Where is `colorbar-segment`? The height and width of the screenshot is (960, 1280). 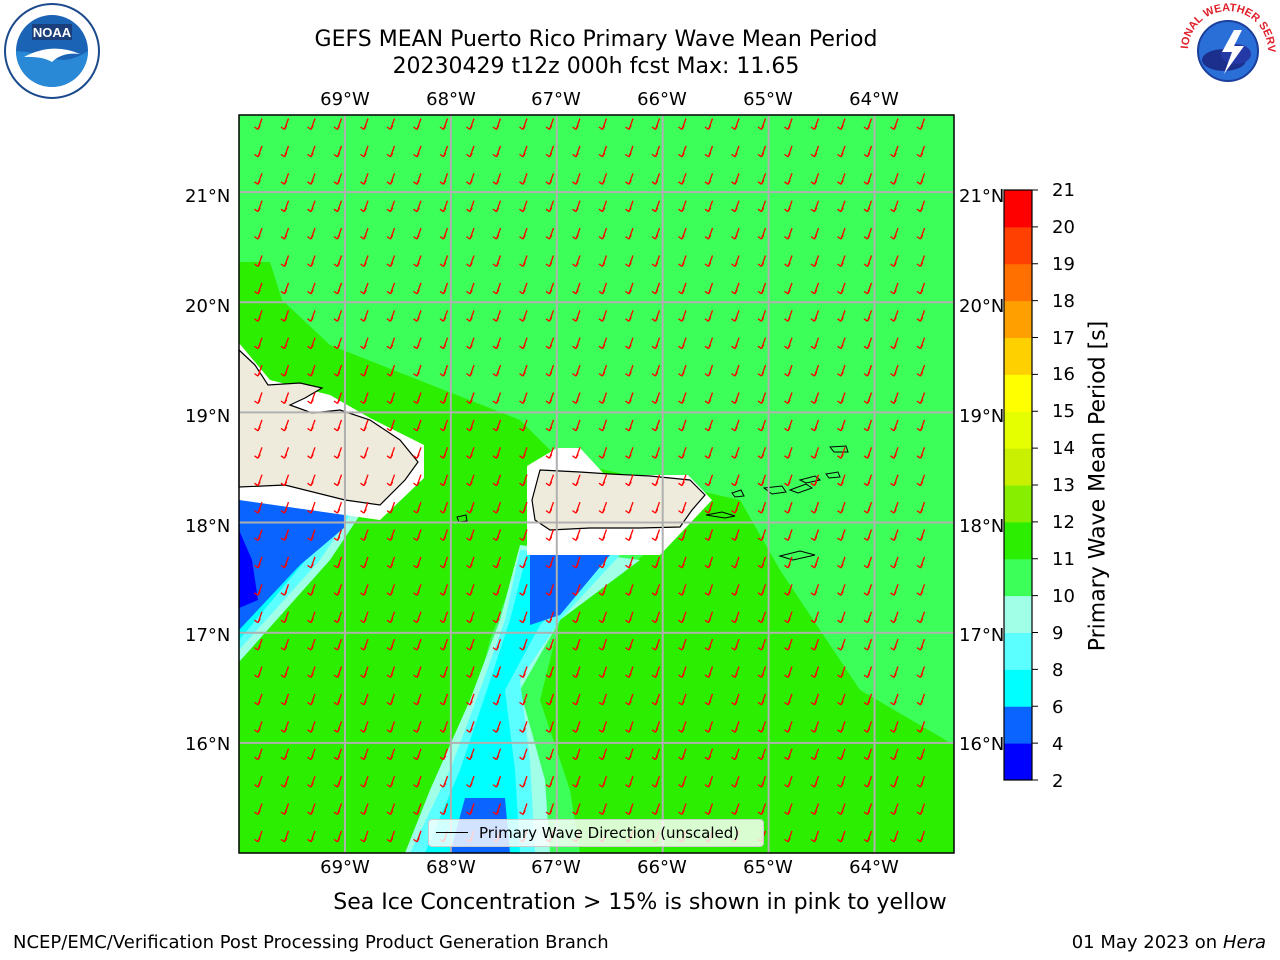
colorbar-segment is located at coordinates (1018, 725).